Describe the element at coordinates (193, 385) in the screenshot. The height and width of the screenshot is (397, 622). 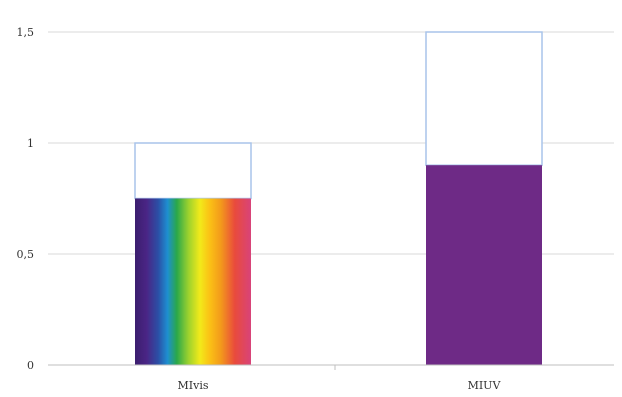
I see `x-tick-label: MIvis` at that location.